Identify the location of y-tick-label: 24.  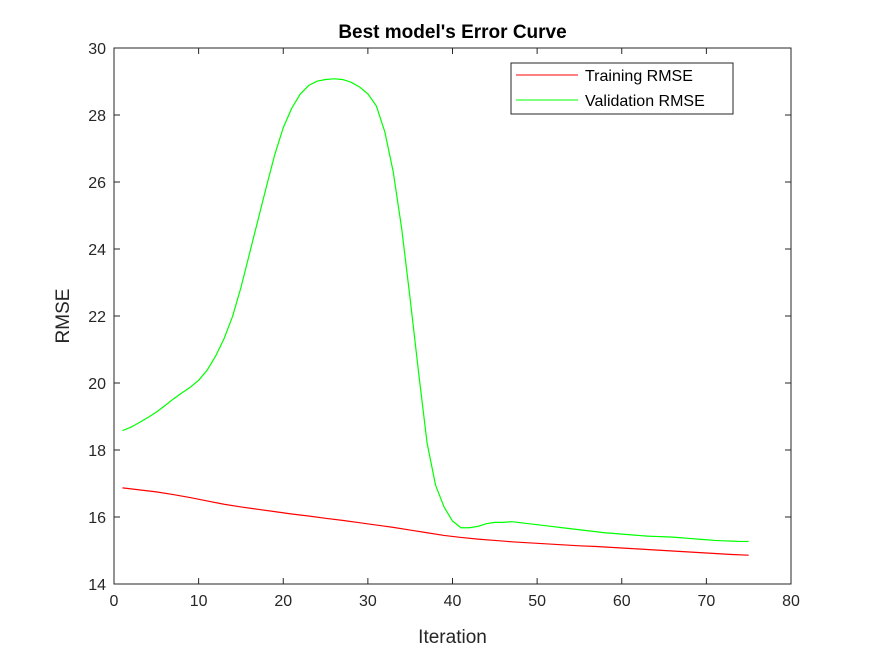
(97, 250).